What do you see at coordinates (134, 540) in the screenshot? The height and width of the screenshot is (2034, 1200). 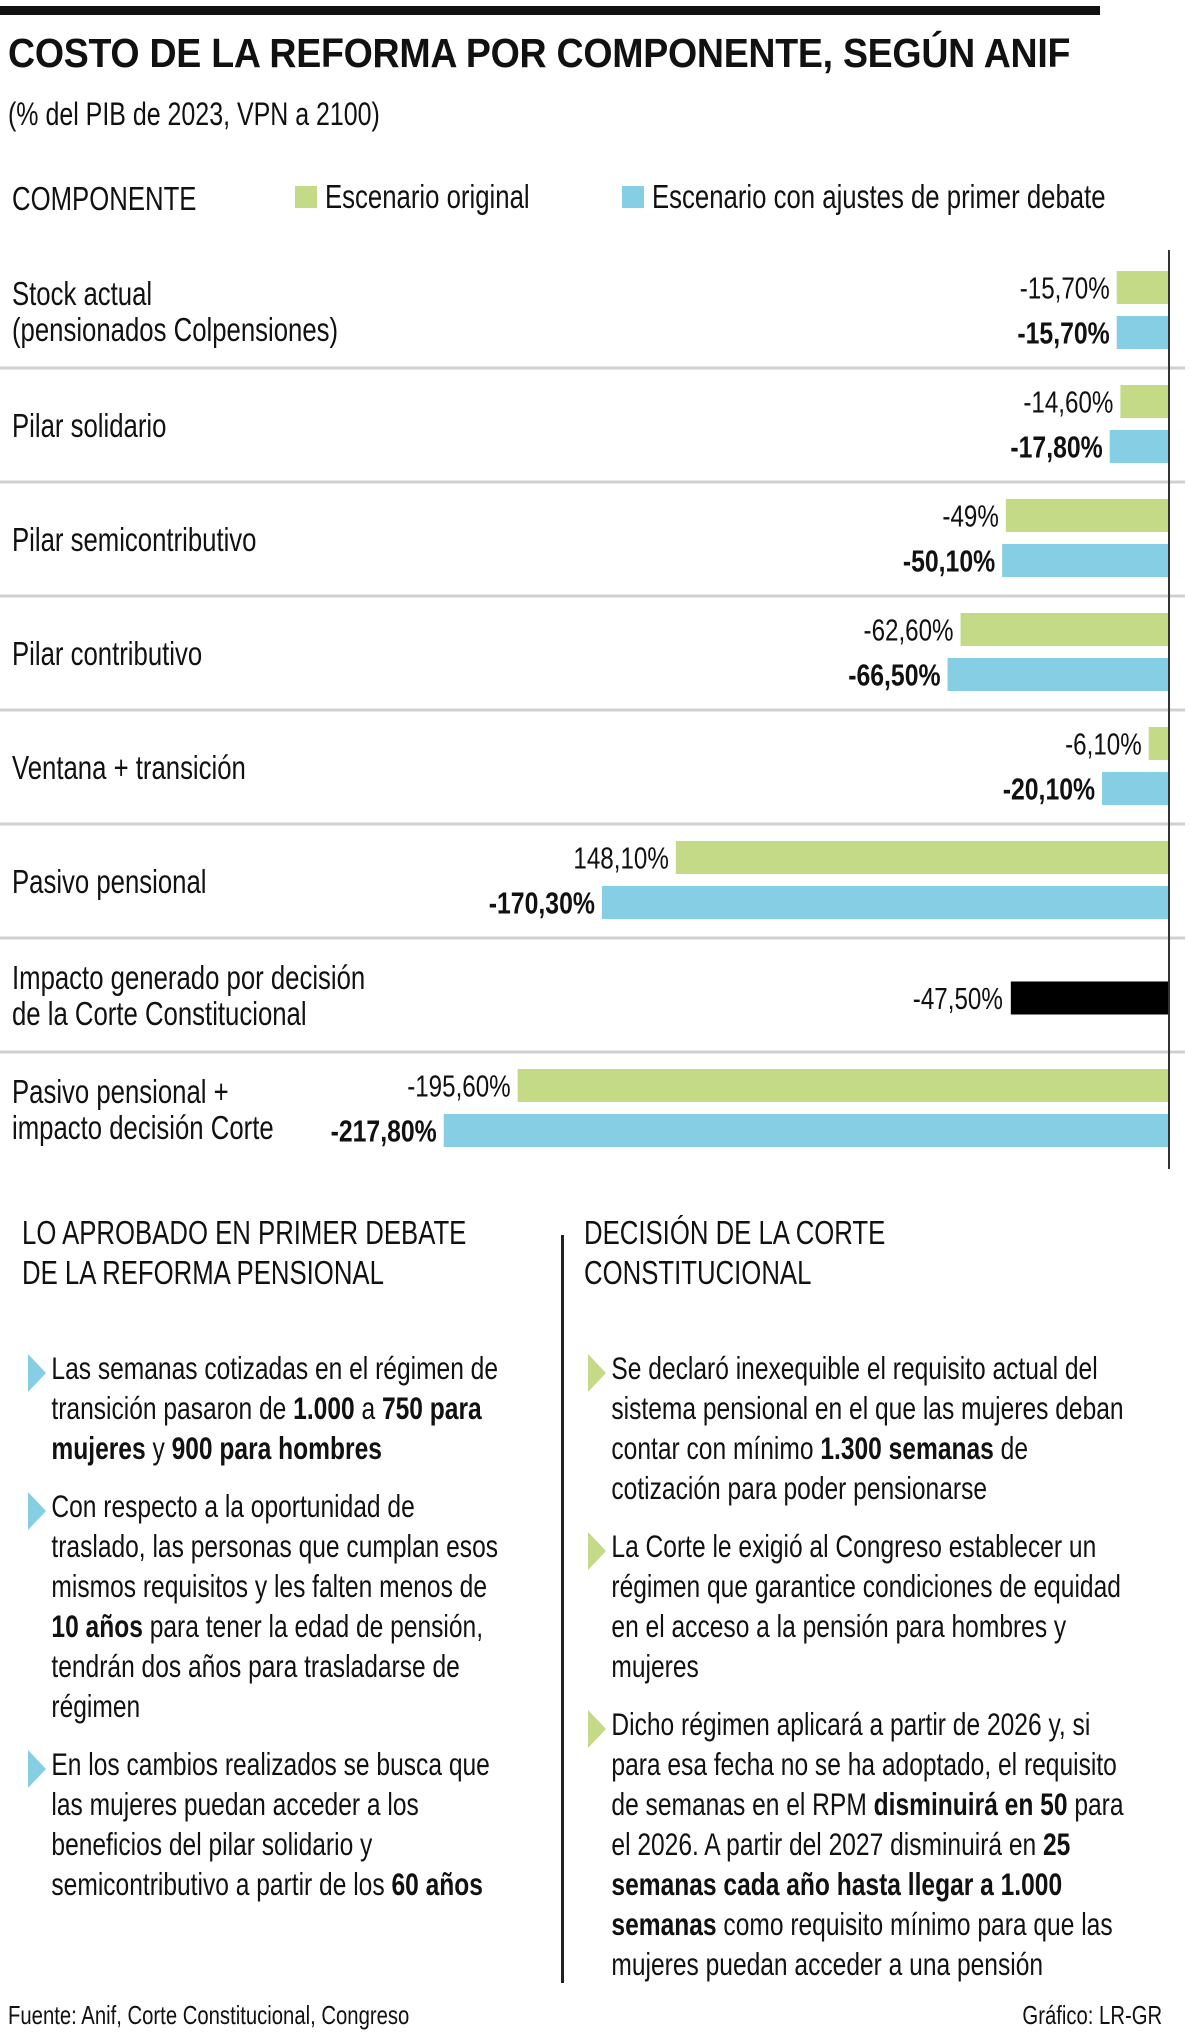 I see `category-label: Pilar semicontributivo` at bounding box center [134, 540].